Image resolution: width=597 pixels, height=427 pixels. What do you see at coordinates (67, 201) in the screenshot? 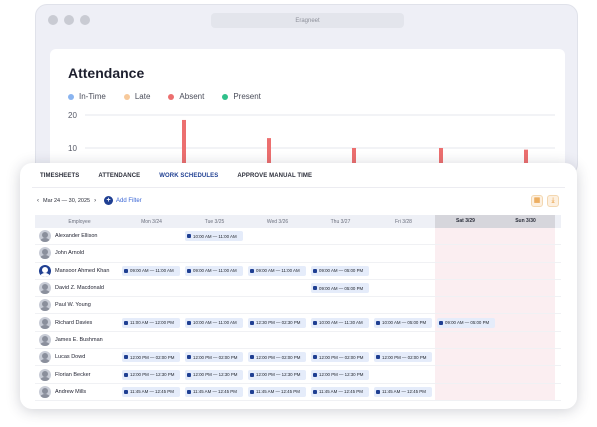
I see `date-range-label: Mar 24 — 30, 2025` at bounding box center [67, 201].